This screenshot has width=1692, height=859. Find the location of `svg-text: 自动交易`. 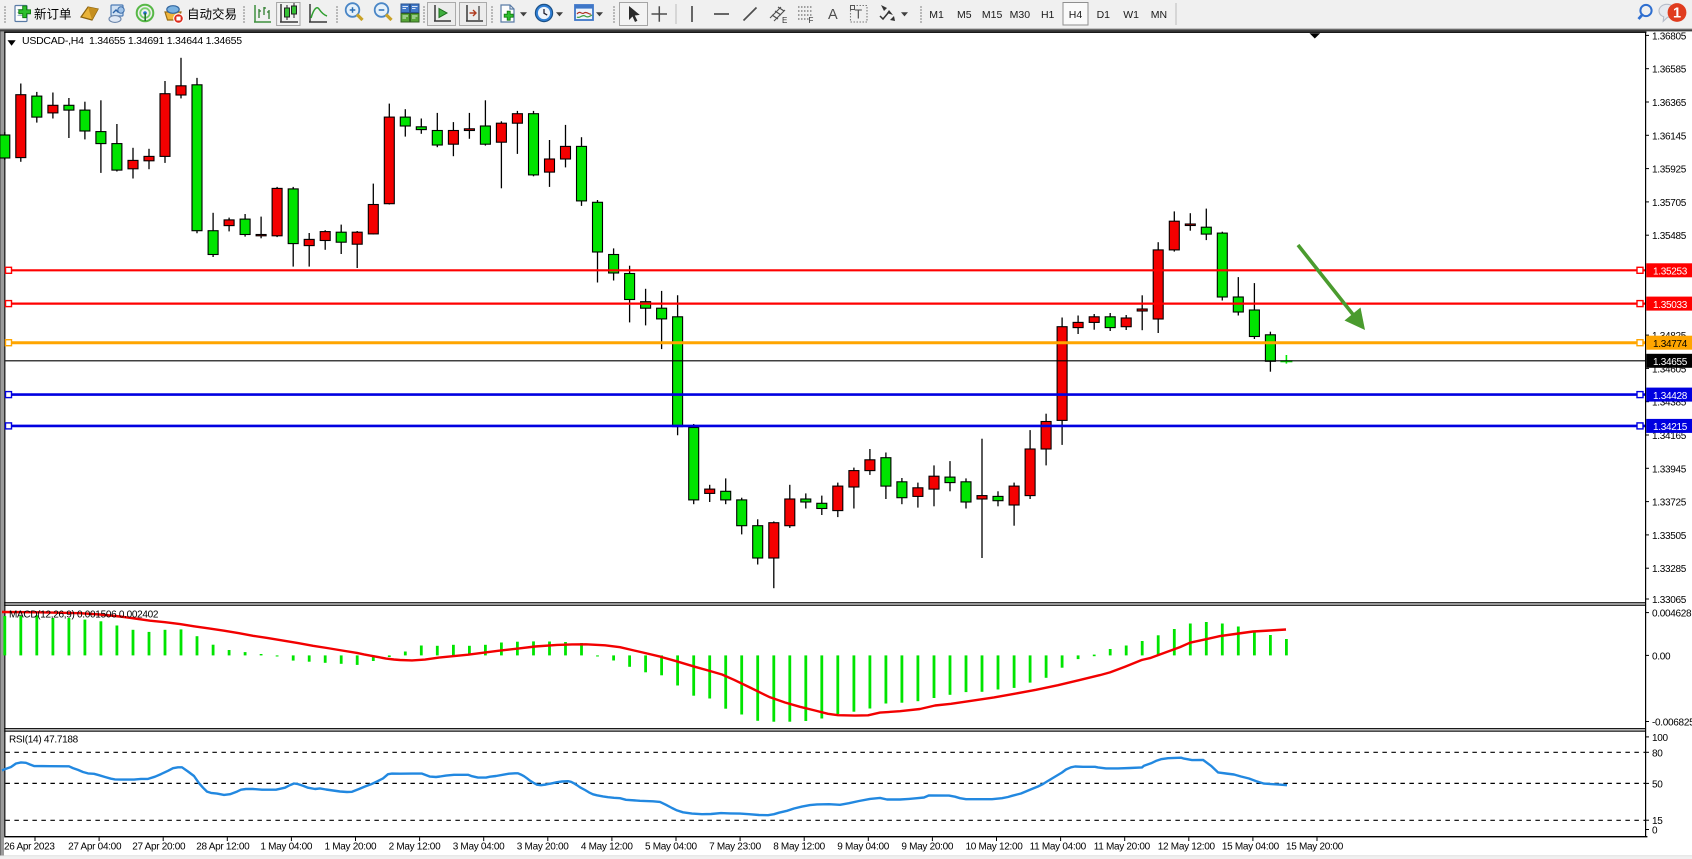

svg-text: 自动交易 is located at coordinates (212, 14).